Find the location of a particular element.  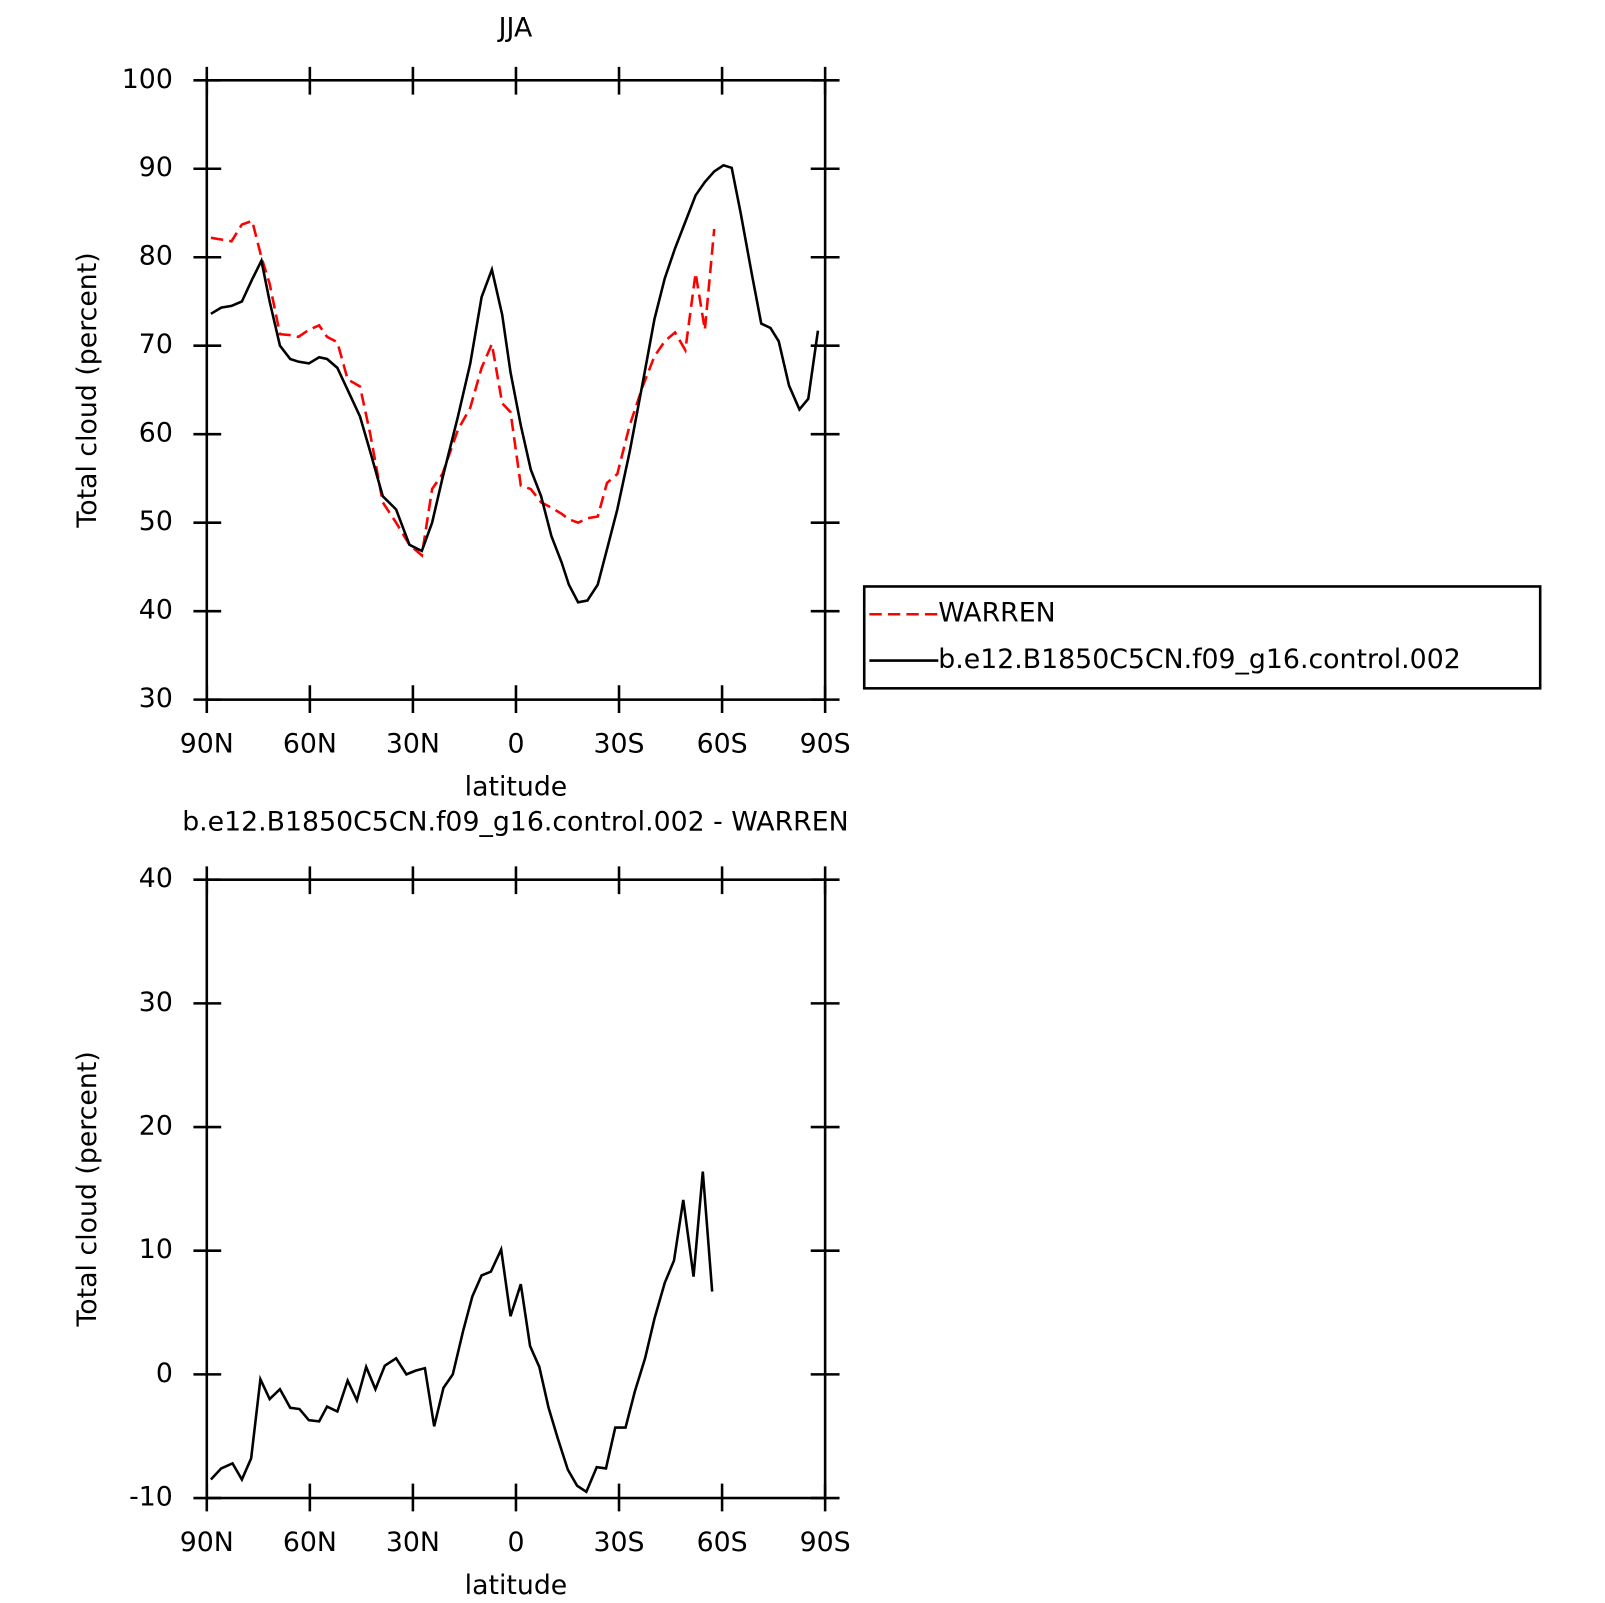

y-tick-label: -10 is located at coordinates (151, 1497).